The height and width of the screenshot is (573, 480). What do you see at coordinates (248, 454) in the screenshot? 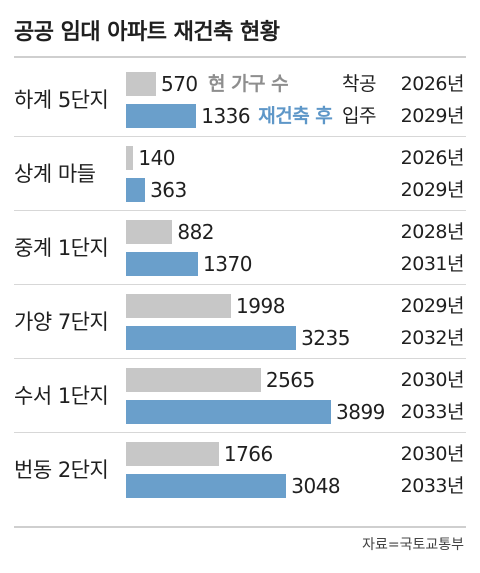
I see `value-label-before: 1766` at bounding box center [248, 454].